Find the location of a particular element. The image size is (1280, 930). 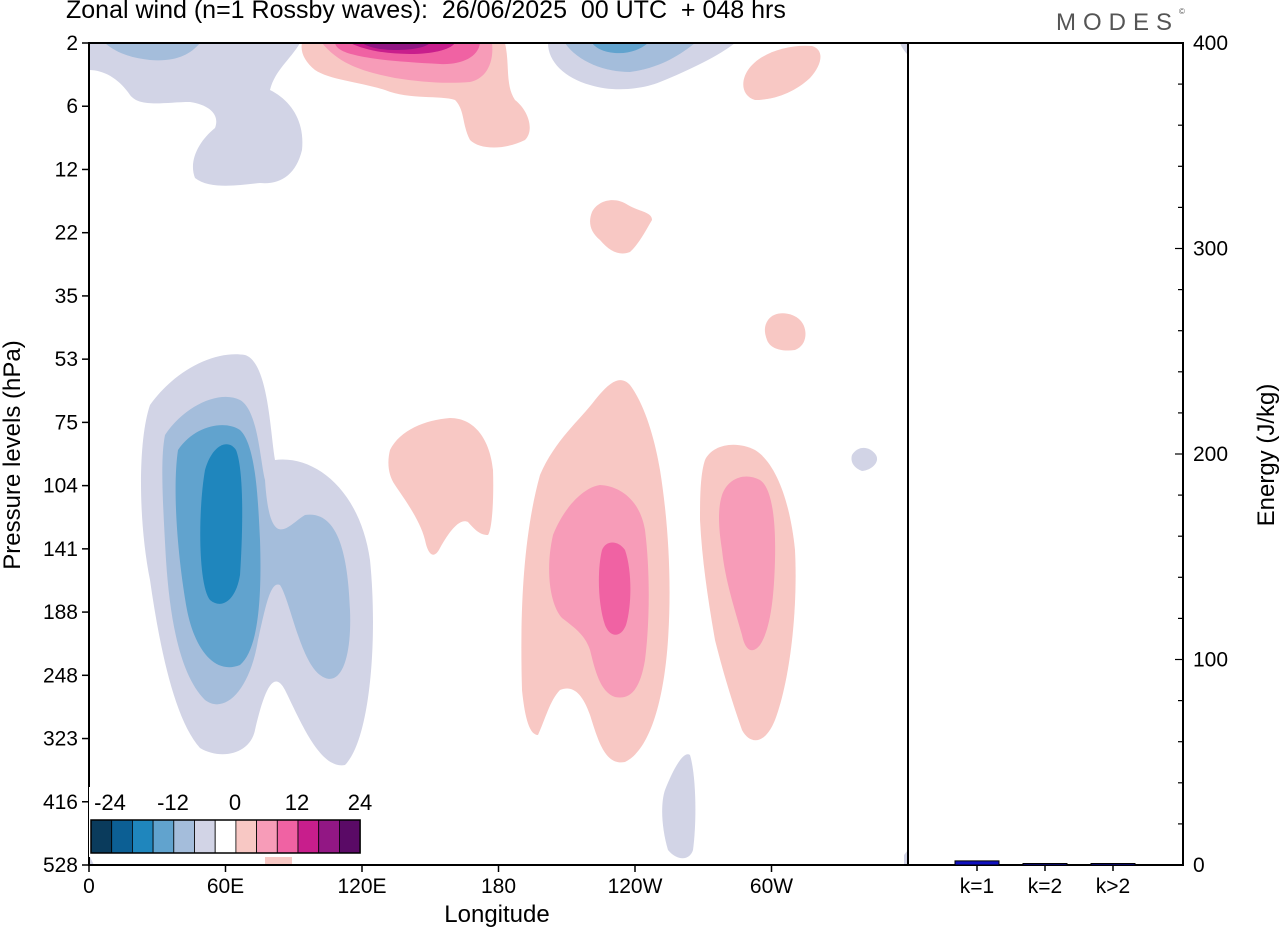

colorbar: -24 -12 0 12 24 is located at coordinates (235, 822).